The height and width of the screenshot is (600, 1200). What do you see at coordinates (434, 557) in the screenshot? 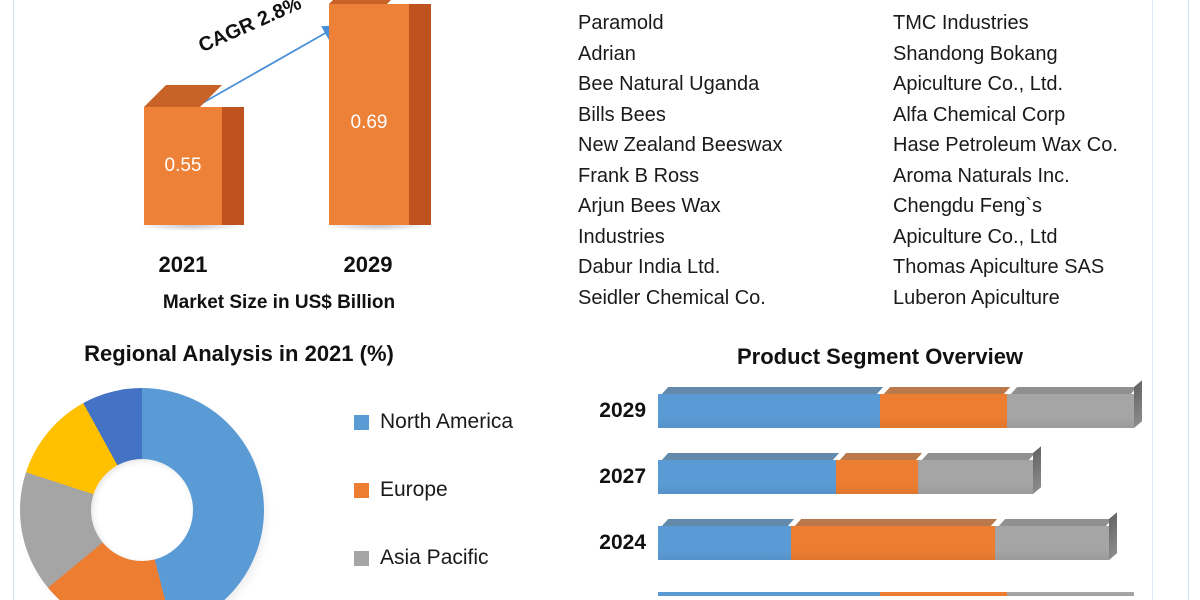
I see `legend-label: Asia Pacific` at bounding box center [434, 557].